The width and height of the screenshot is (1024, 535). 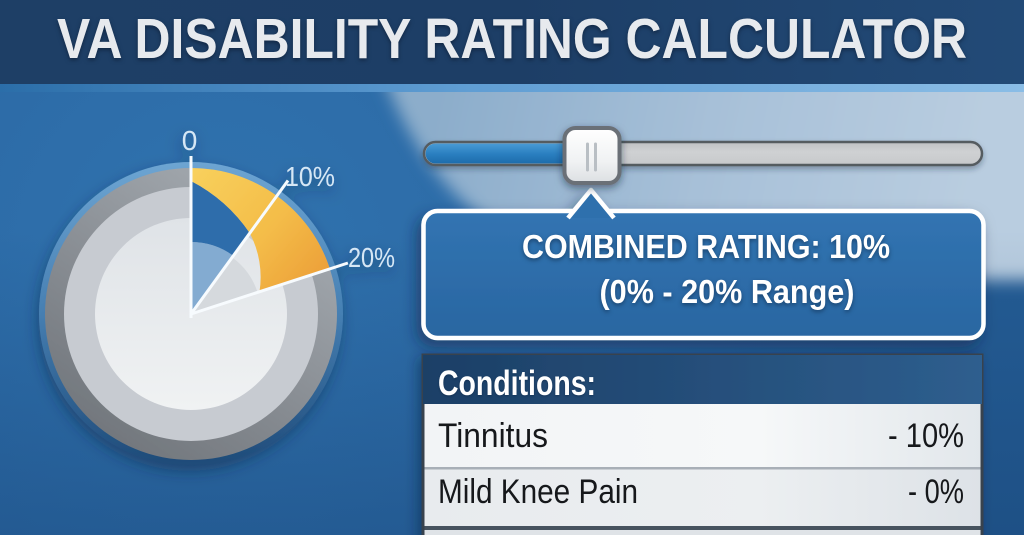 I want to click on svg-text: - 10%, so click(x=926, y=436).